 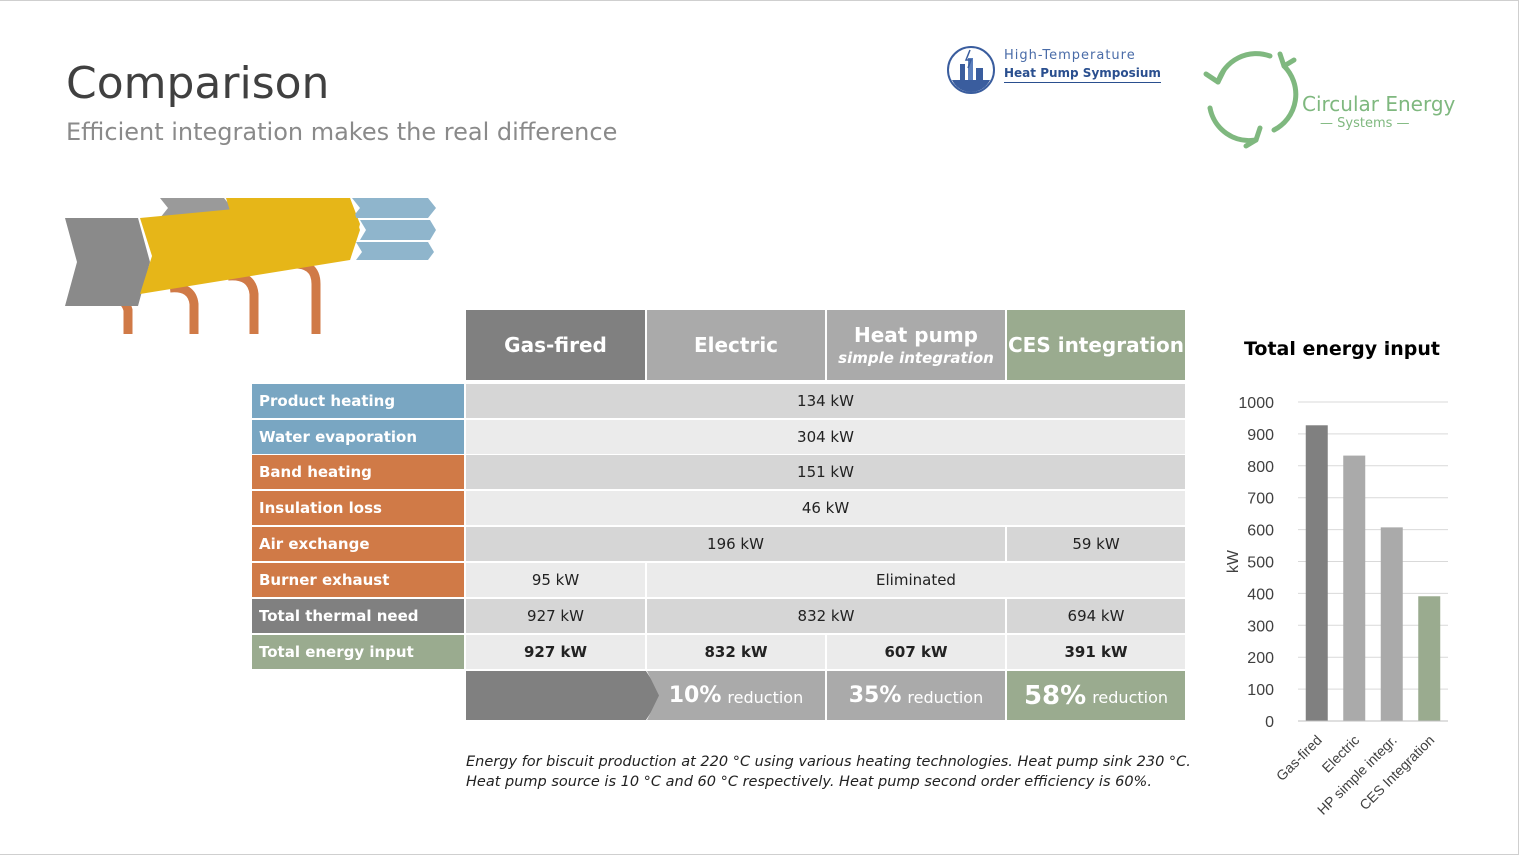 I want to click on ces-logo: Circular Energy — Systems —, so click(x=1330, y=99).